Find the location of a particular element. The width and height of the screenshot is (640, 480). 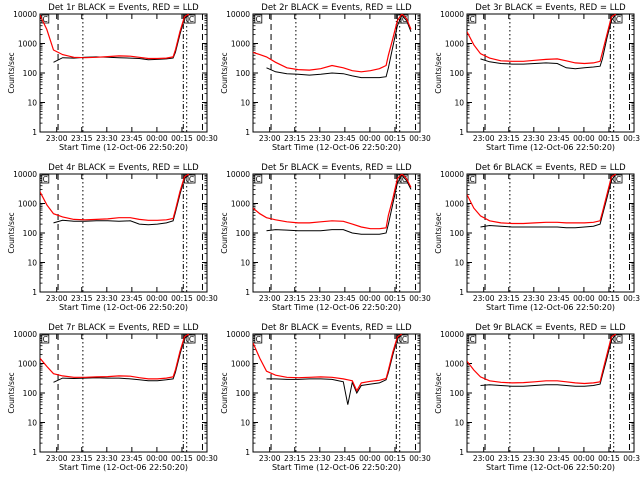

panel-title: Det 3r BLACK = Events, RED = LLD is located at coordinates (550, 8).